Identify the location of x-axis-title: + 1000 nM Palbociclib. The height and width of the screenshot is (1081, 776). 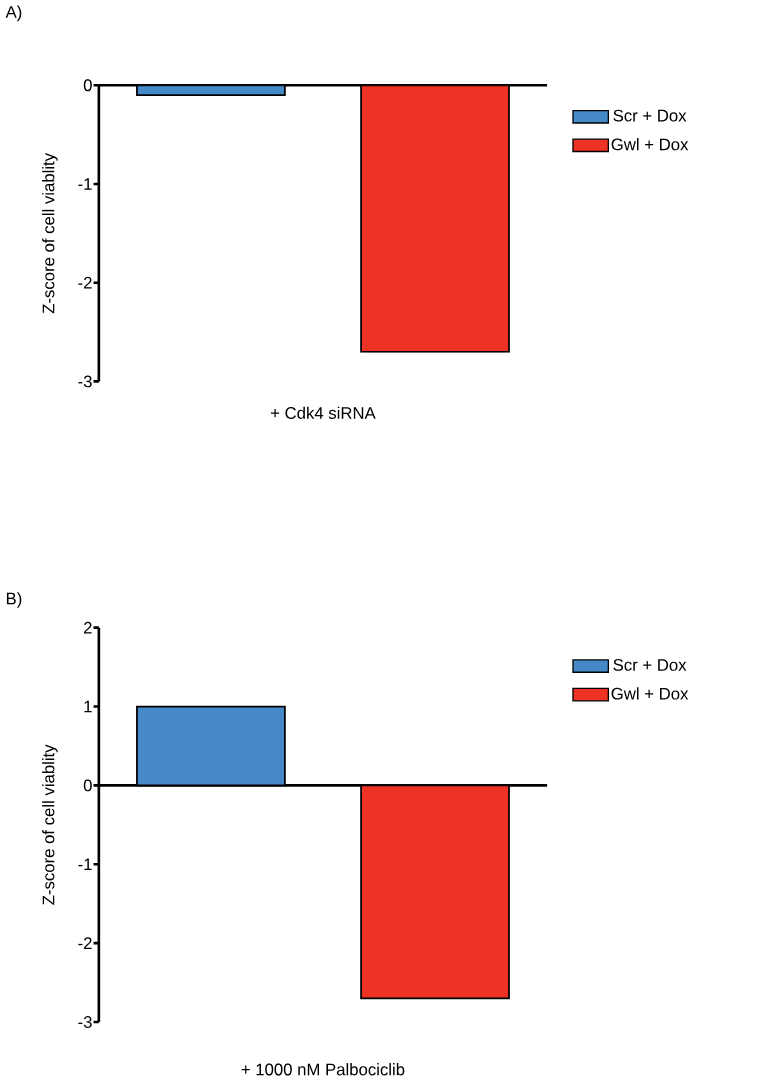
(323, 1069).